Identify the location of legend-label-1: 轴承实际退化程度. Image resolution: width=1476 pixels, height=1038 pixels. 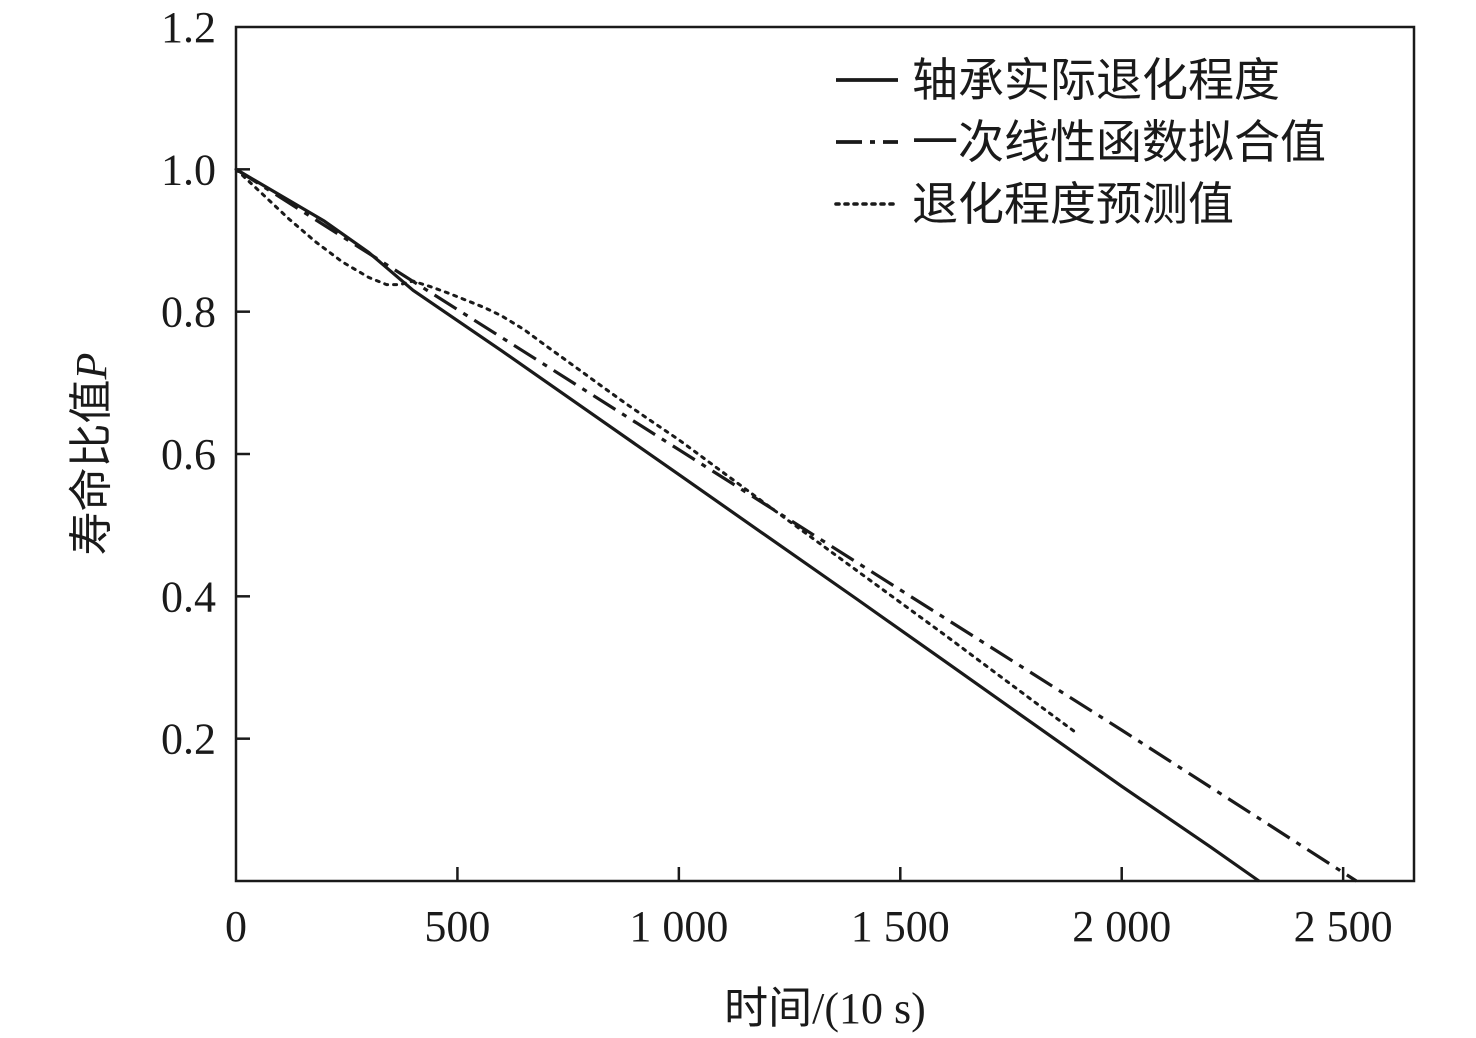
(1096, 80).